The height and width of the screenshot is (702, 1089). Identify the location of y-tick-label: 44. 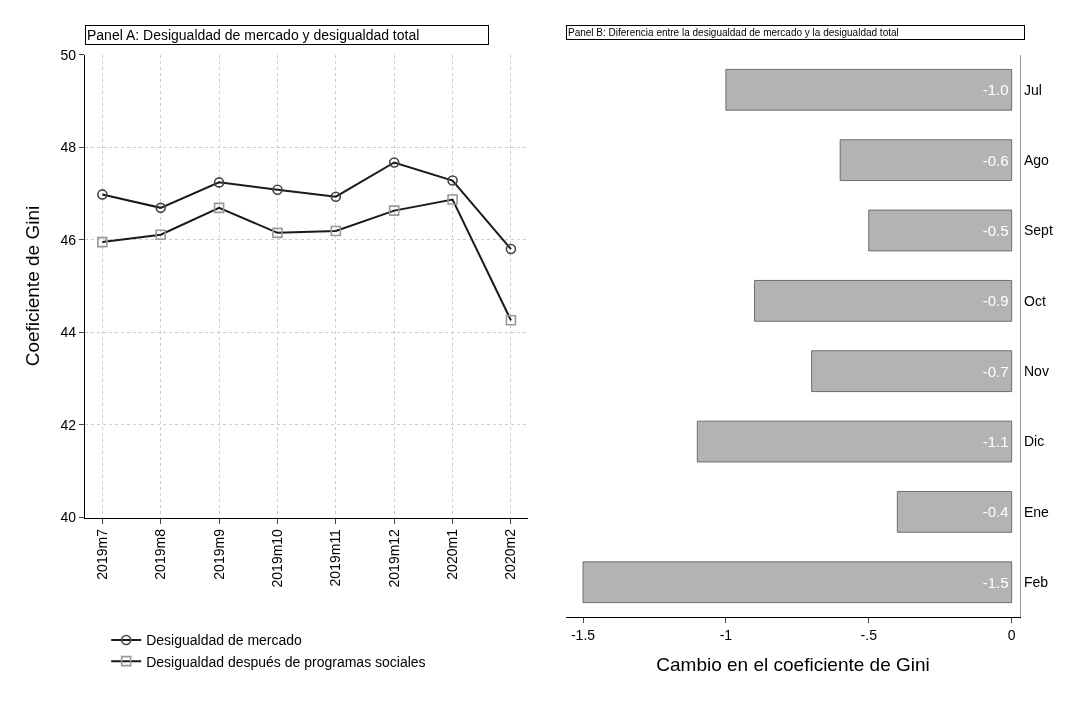
(68, 332).